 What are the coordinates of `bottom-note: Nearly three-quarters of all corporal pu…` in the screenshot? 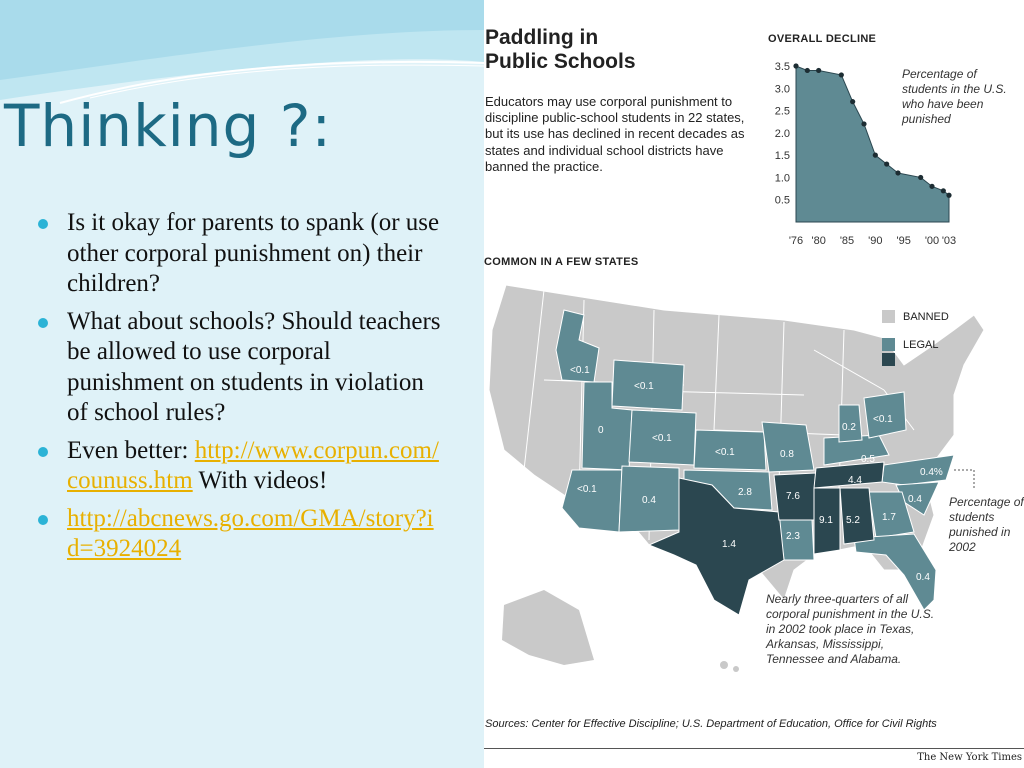 It's located at (850, 629).